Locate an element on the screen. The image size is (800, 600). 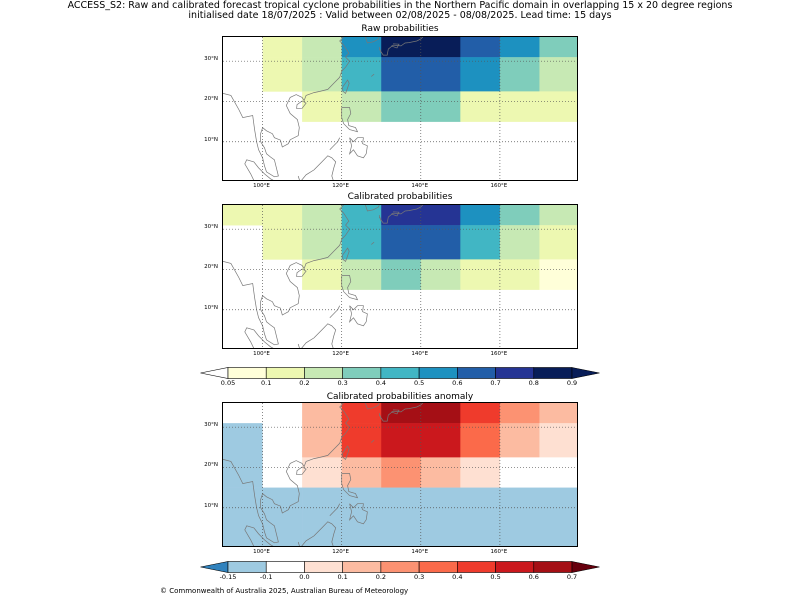
map-raw-probabilities is located at coordinates (400, 108).